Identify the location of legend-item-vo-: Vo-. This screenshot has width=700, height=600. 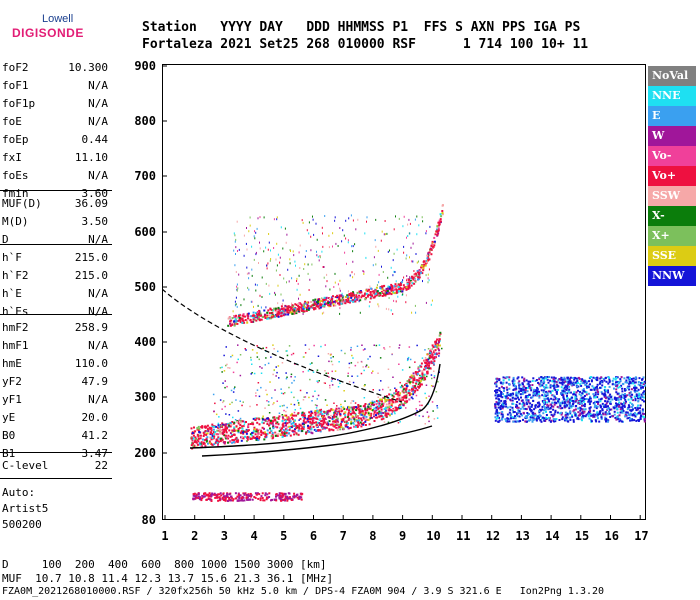
(672, 156).